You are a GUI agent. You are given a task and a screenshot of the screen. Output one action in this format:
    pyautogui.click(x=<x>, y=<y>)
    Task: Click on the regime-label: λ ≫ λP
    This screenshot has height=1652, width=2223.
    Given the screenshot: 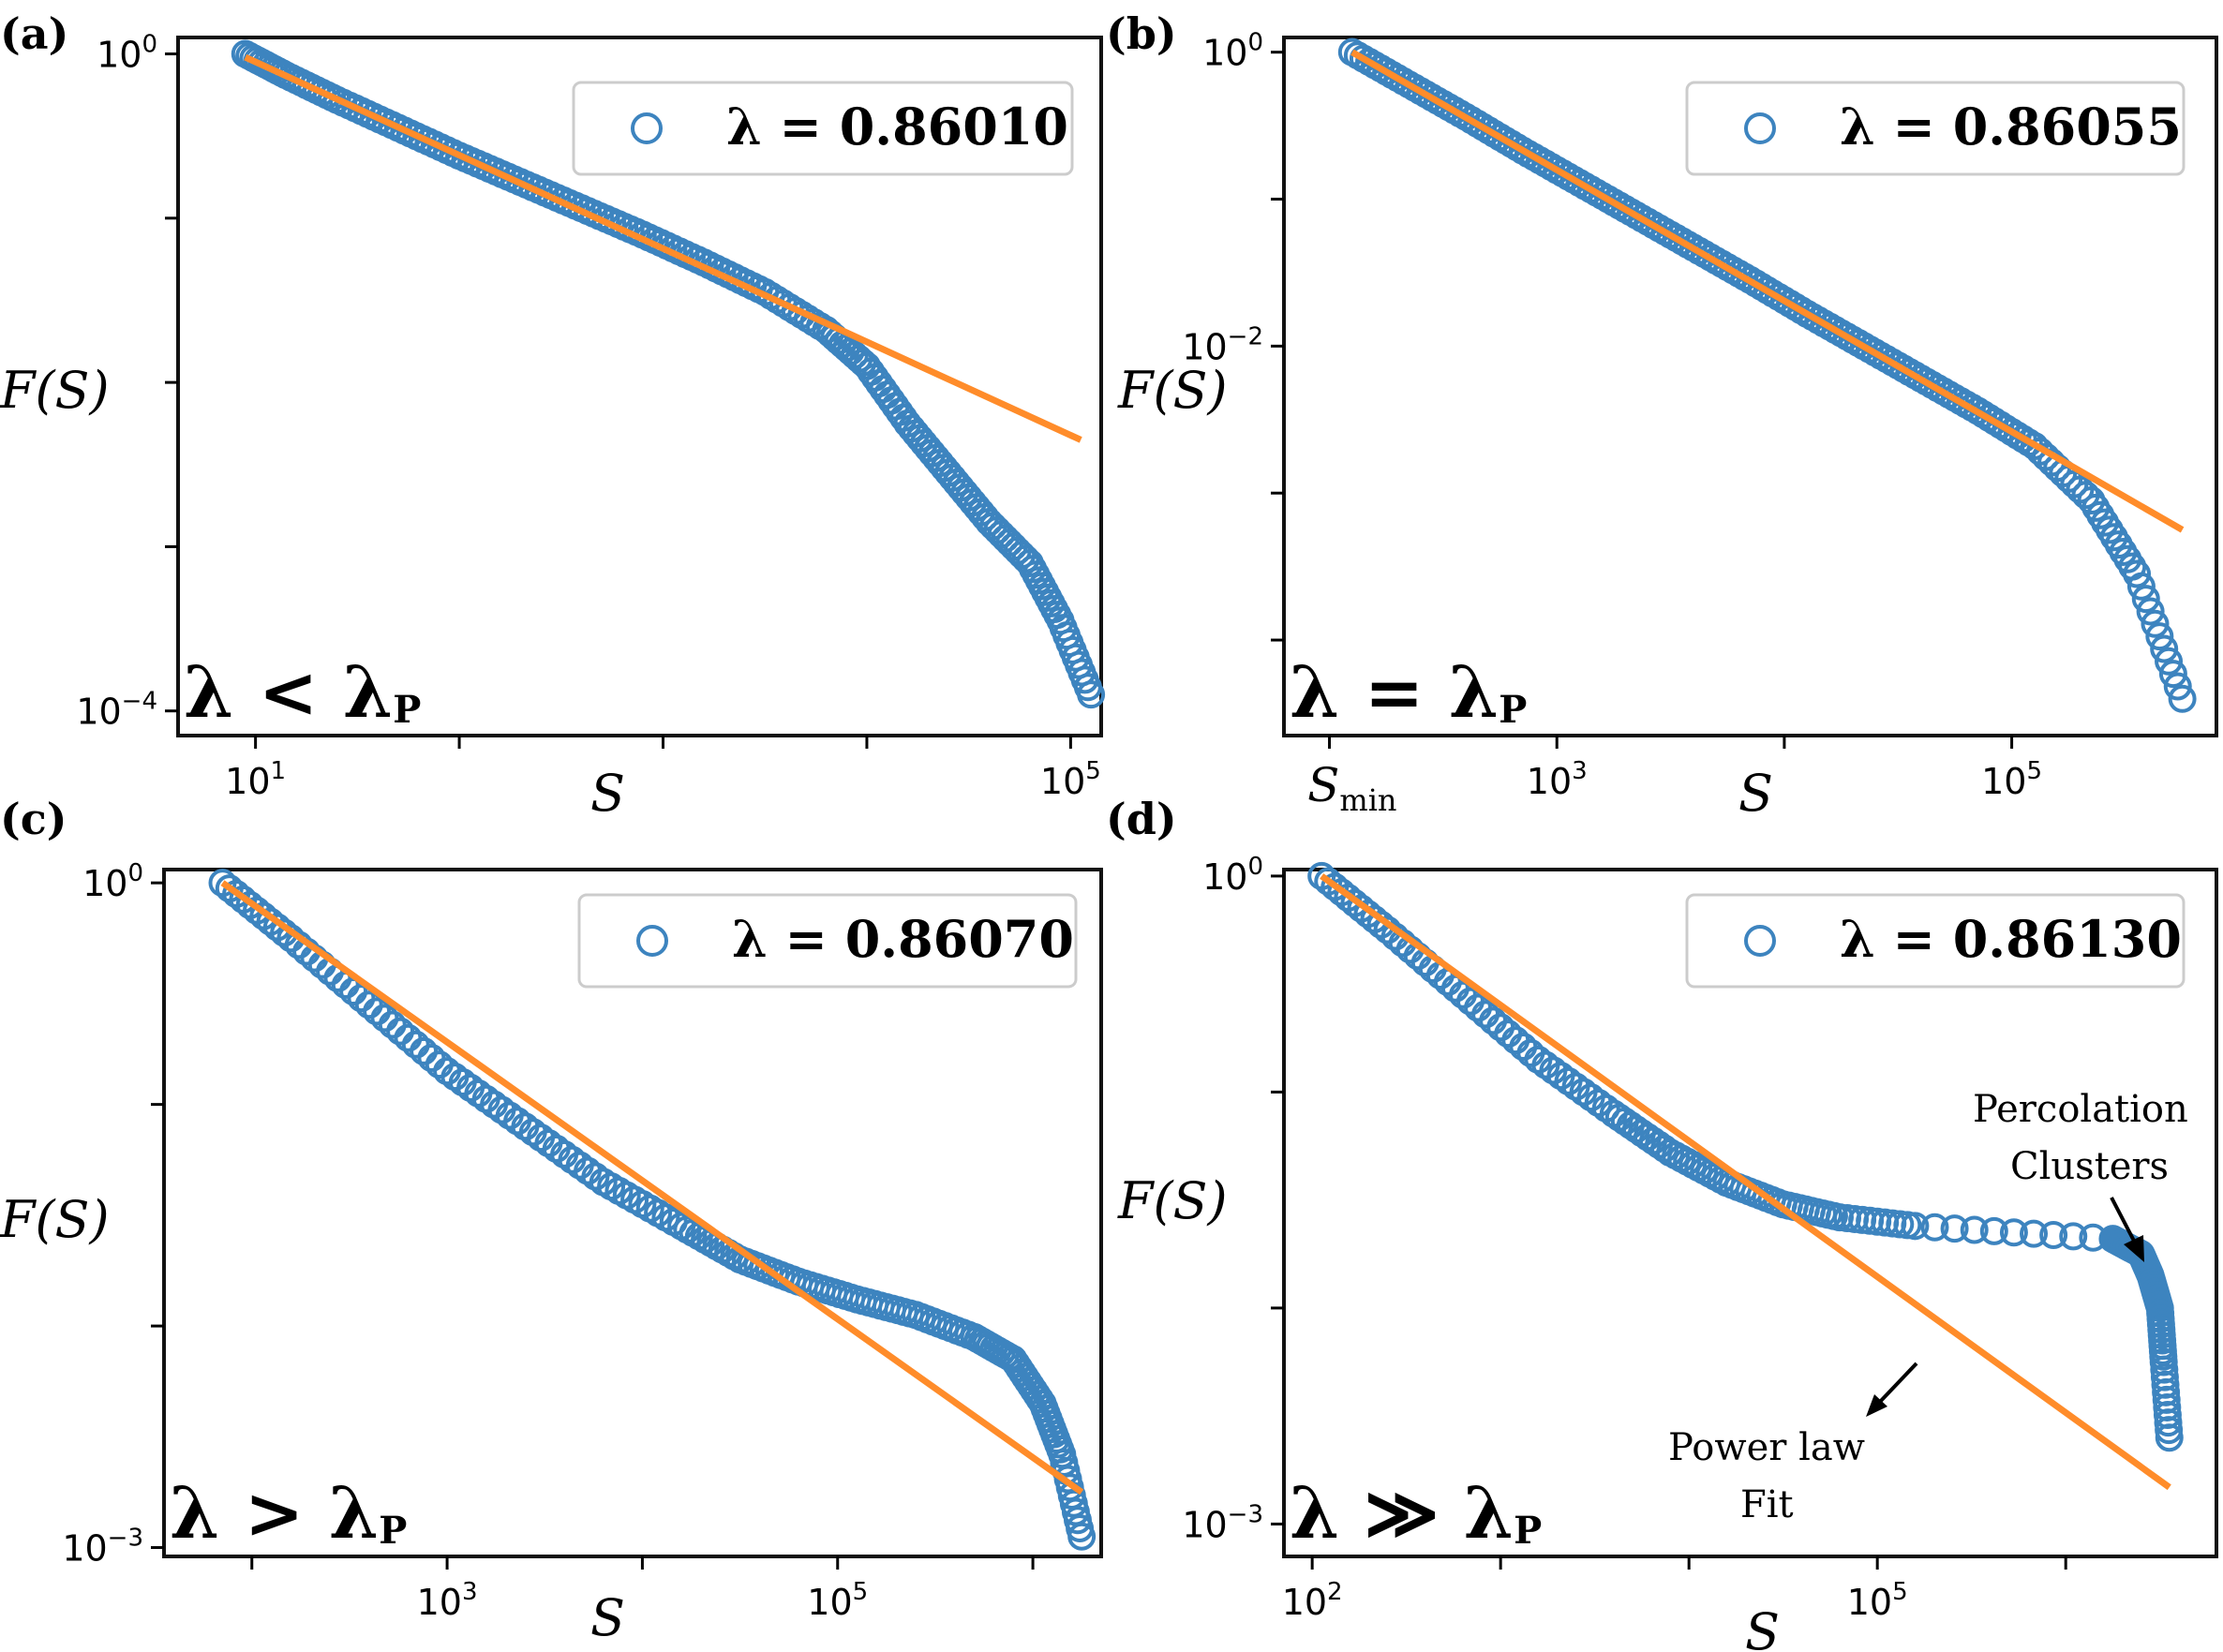 What is the action you would take?
    pyautogui.click(x=1416, y=1513)
    